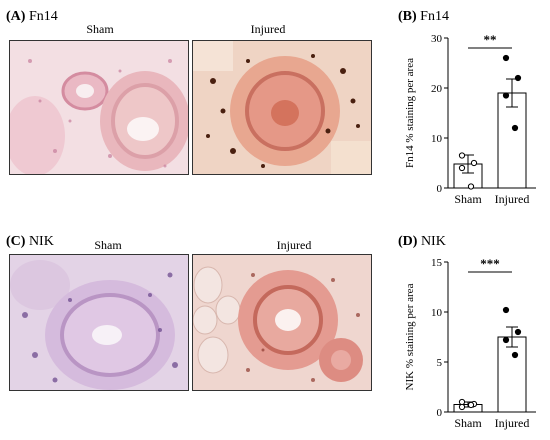 This screenshot has width=550, height=440. What do you see at coordinates (41, 241) in the screenshot?
I see `panel-c-marker: NIK` at bounding box center [41, 241].